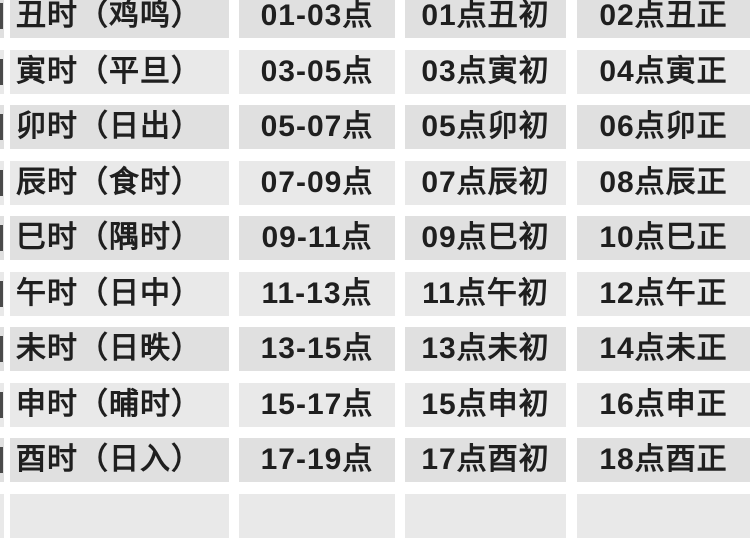 This screenshot has height=538, width=750. I want to click on hour-range-cell: 11-13点, so click(317, 294).